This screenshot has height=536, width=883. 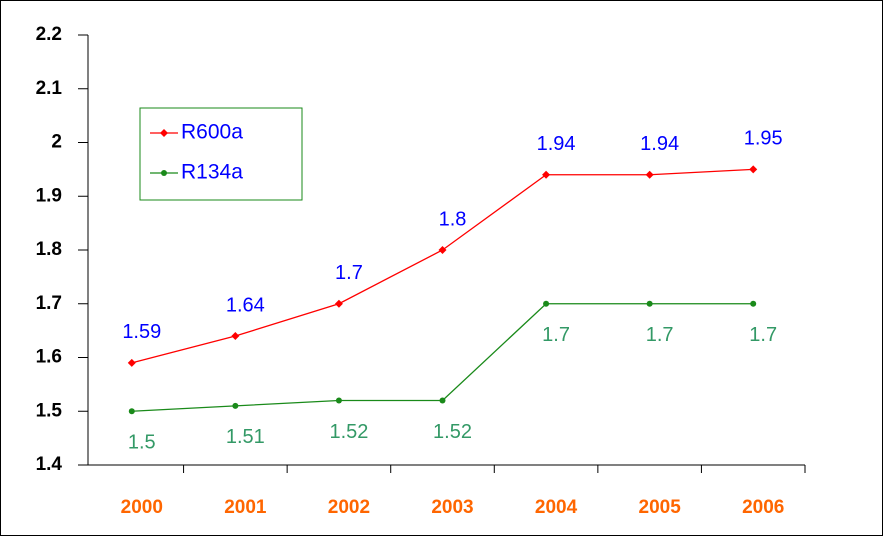 What do you see at coordinates (556, 507) in the screenshot?
I see `x-tick-label: 2004` at bounding box center [556, 507].